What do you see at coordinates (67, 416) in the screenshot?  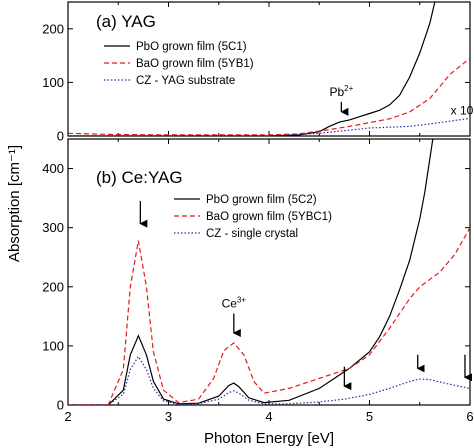 I see `x-tick-label: 2` at bounding box center [67, 416].